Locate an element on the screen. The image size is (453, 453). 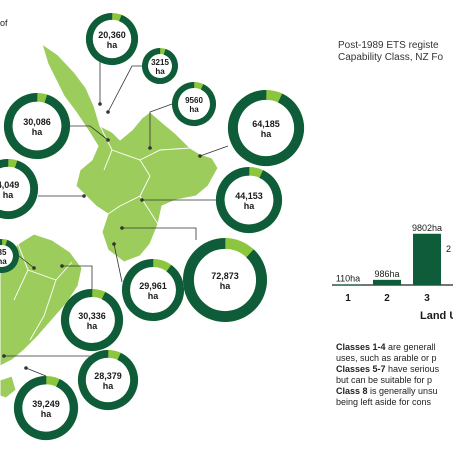
south-island-regions is located at coordinates (43, 292).